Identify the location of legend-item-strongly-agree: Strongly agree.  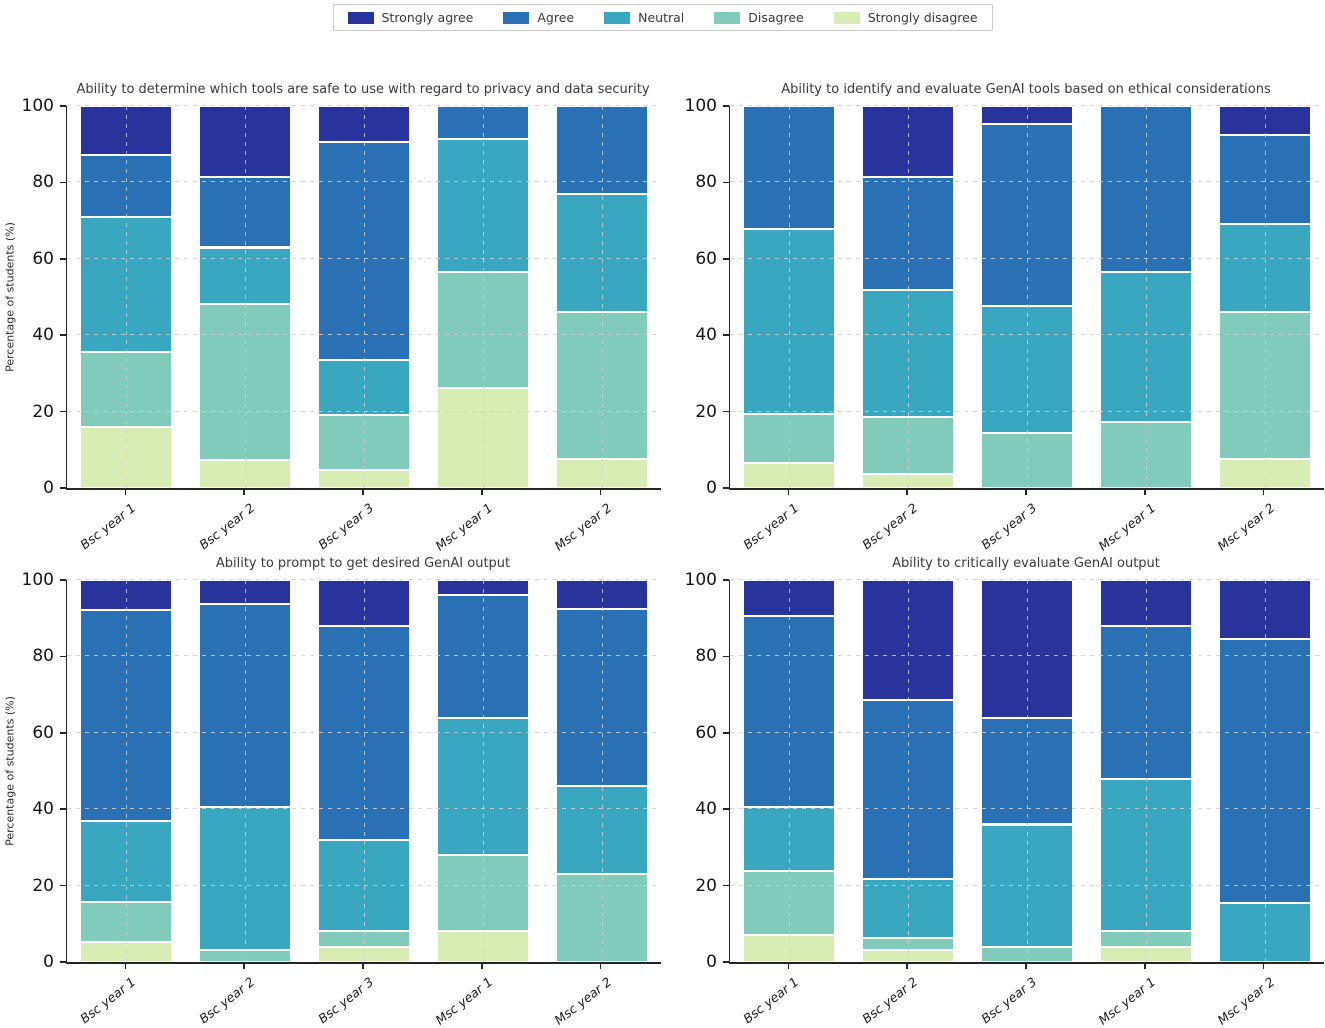
(410, 17).